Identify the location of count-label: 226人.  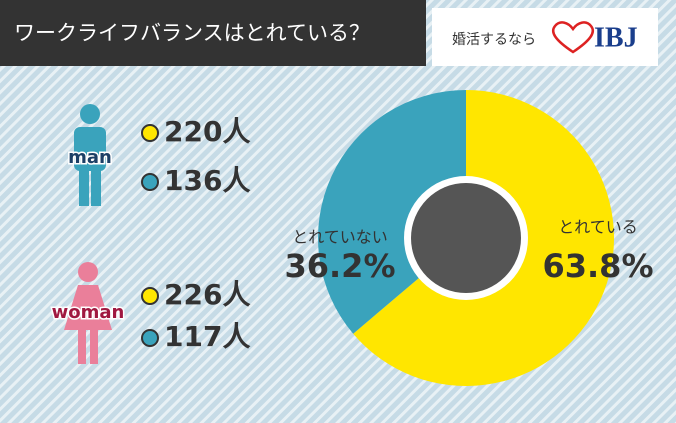
(207, 294).